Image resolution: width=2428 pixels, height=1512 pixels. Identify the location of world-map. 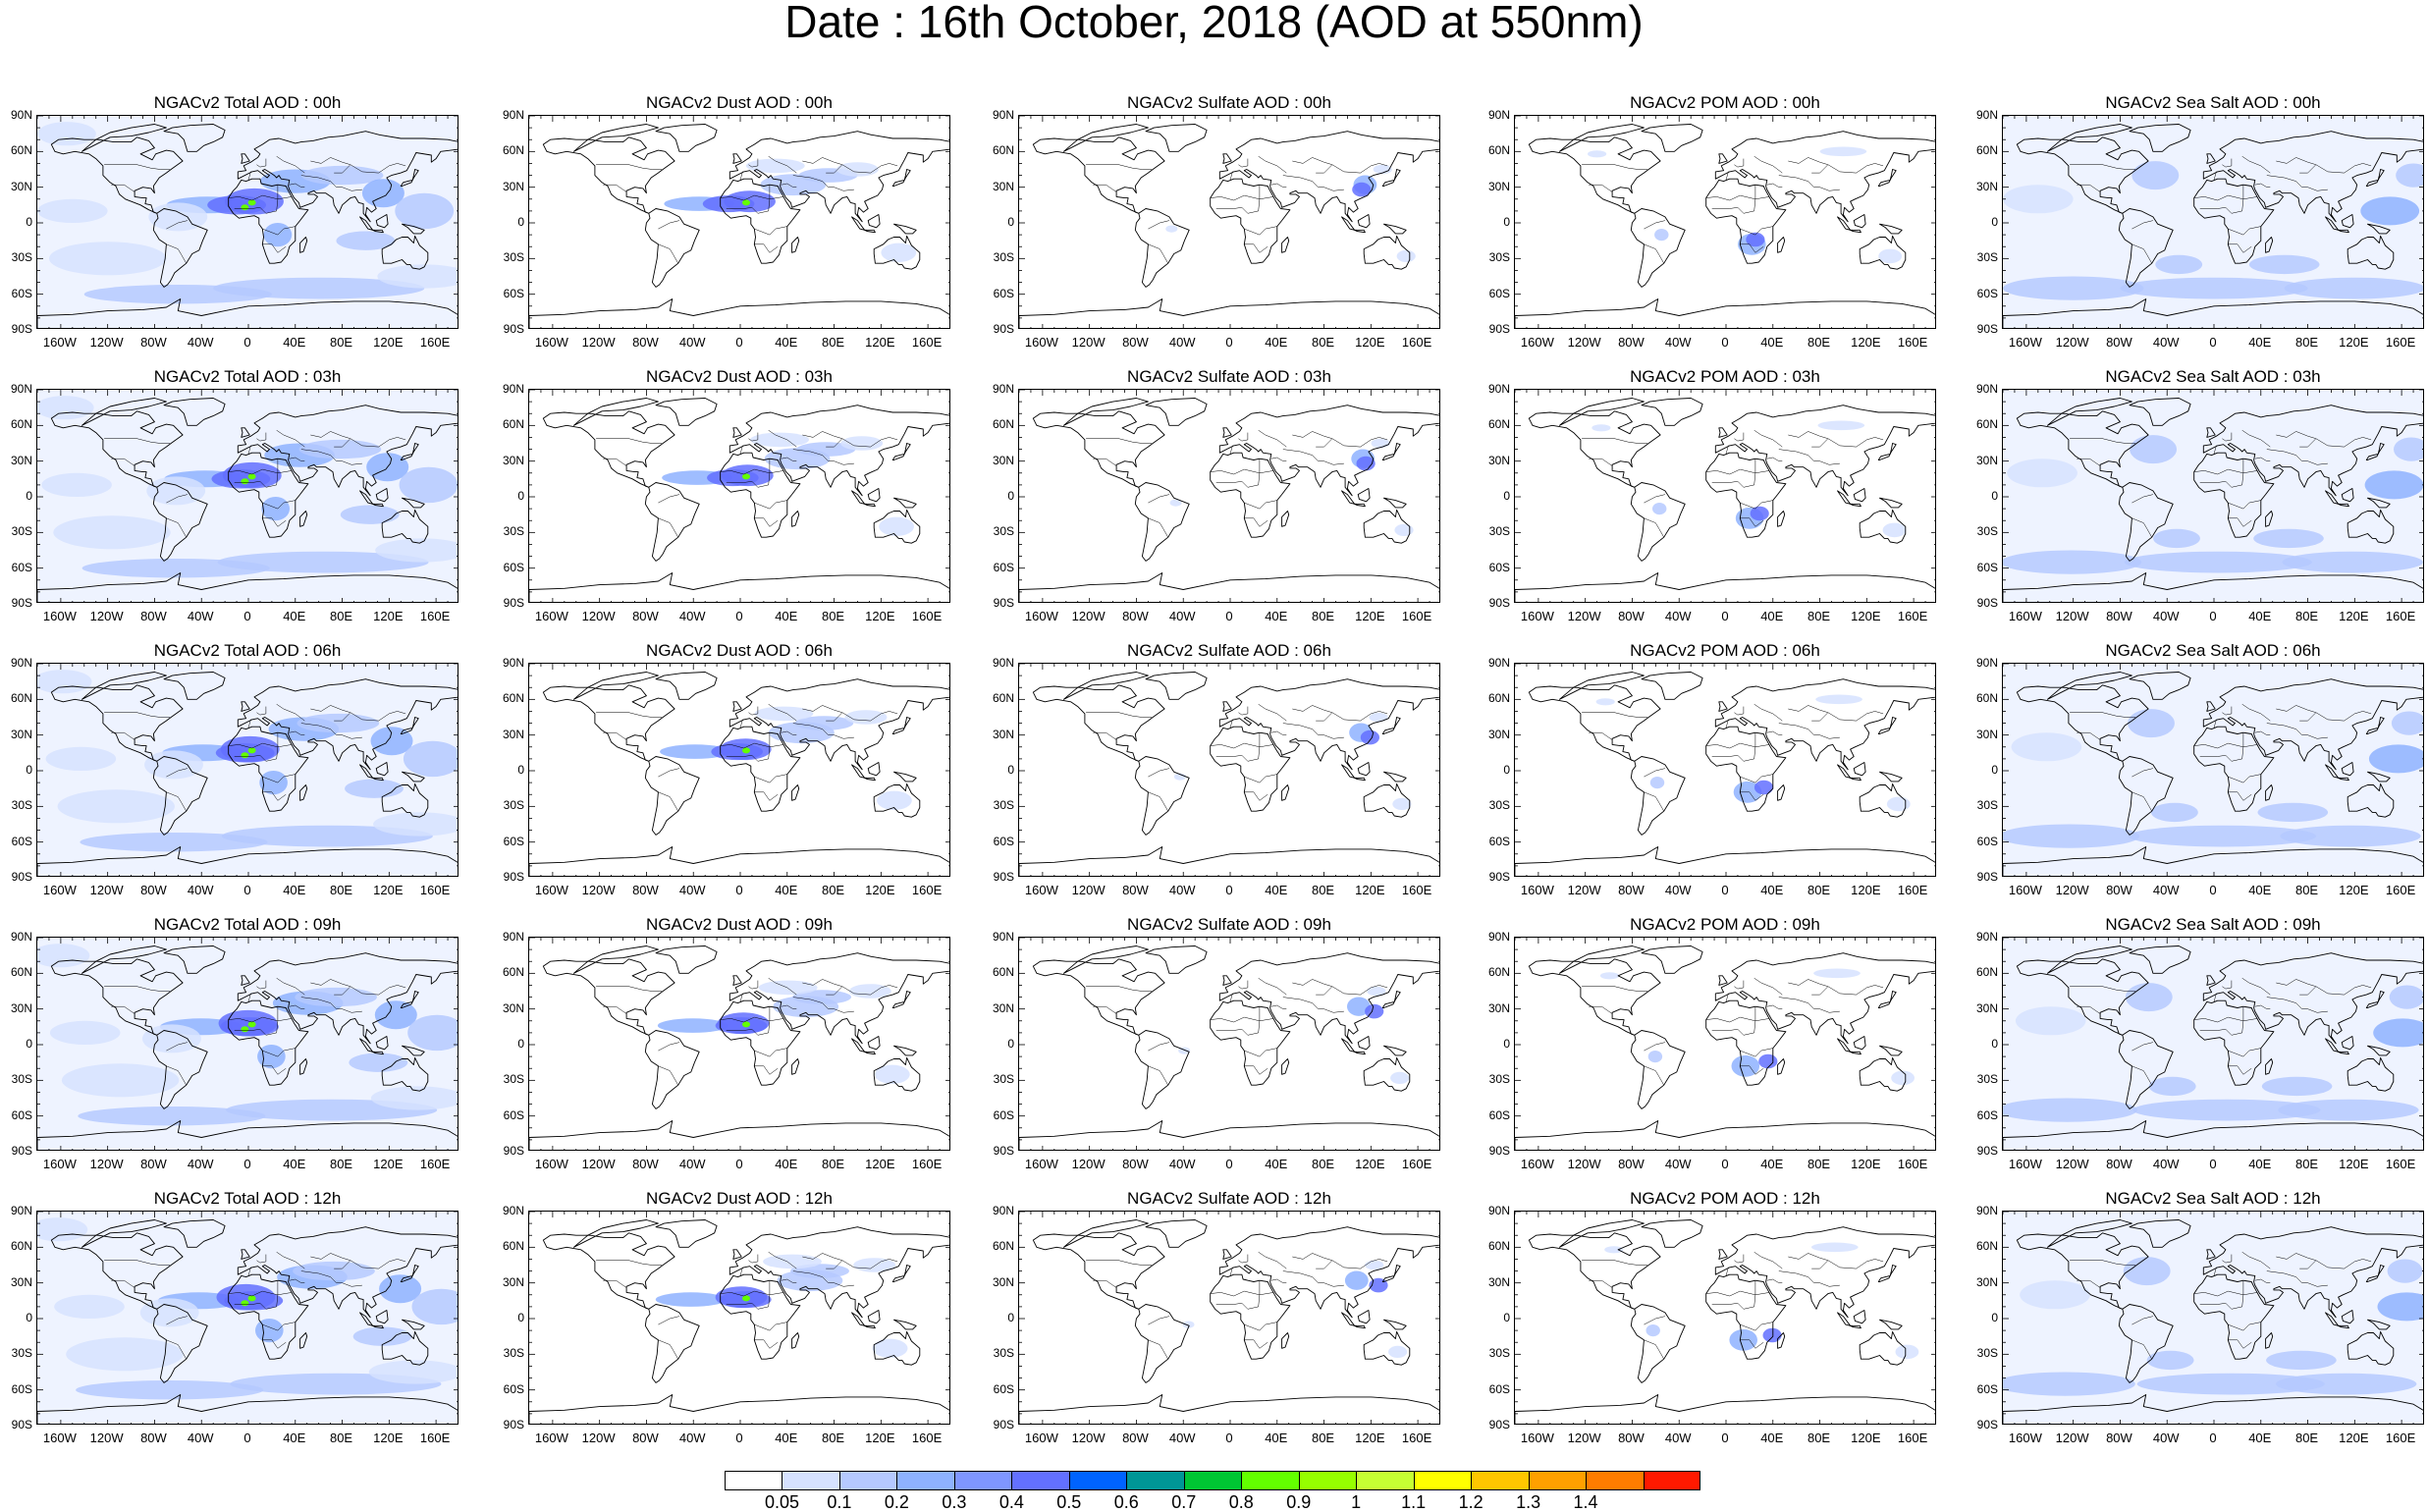
(2213, 770).